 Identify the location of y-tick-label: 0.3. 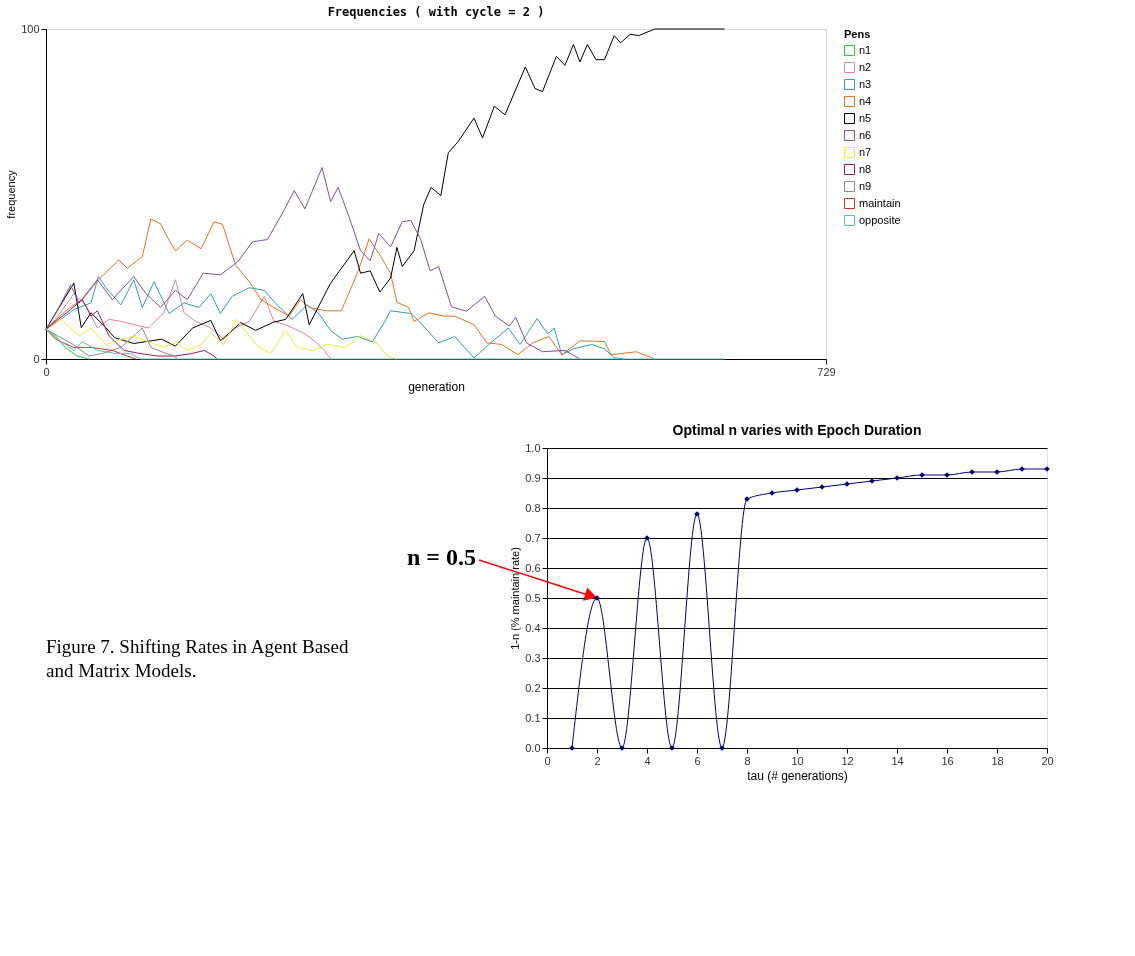
(533, 657).